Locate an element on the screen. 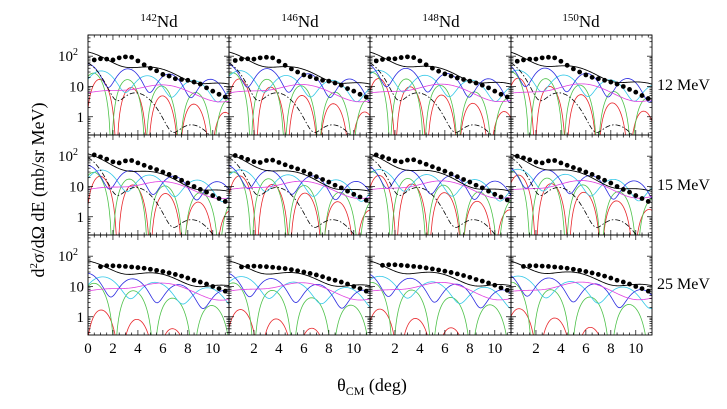 This screenshot has width=727, height=409. panel-r0c1 is located at coordinates (299, 93).